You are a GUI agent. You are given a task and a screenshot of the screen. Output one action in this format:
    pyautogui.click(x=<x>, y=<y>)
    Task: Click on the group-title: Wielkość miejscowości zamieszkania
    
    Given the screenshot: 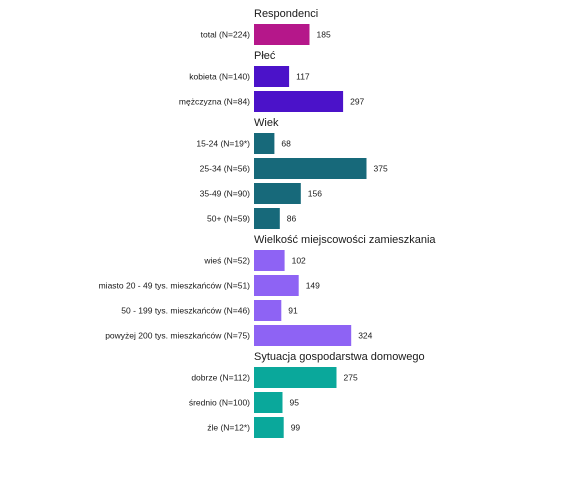 What is the action you would take?
    pyautogui.click(x=345, y=240)
    